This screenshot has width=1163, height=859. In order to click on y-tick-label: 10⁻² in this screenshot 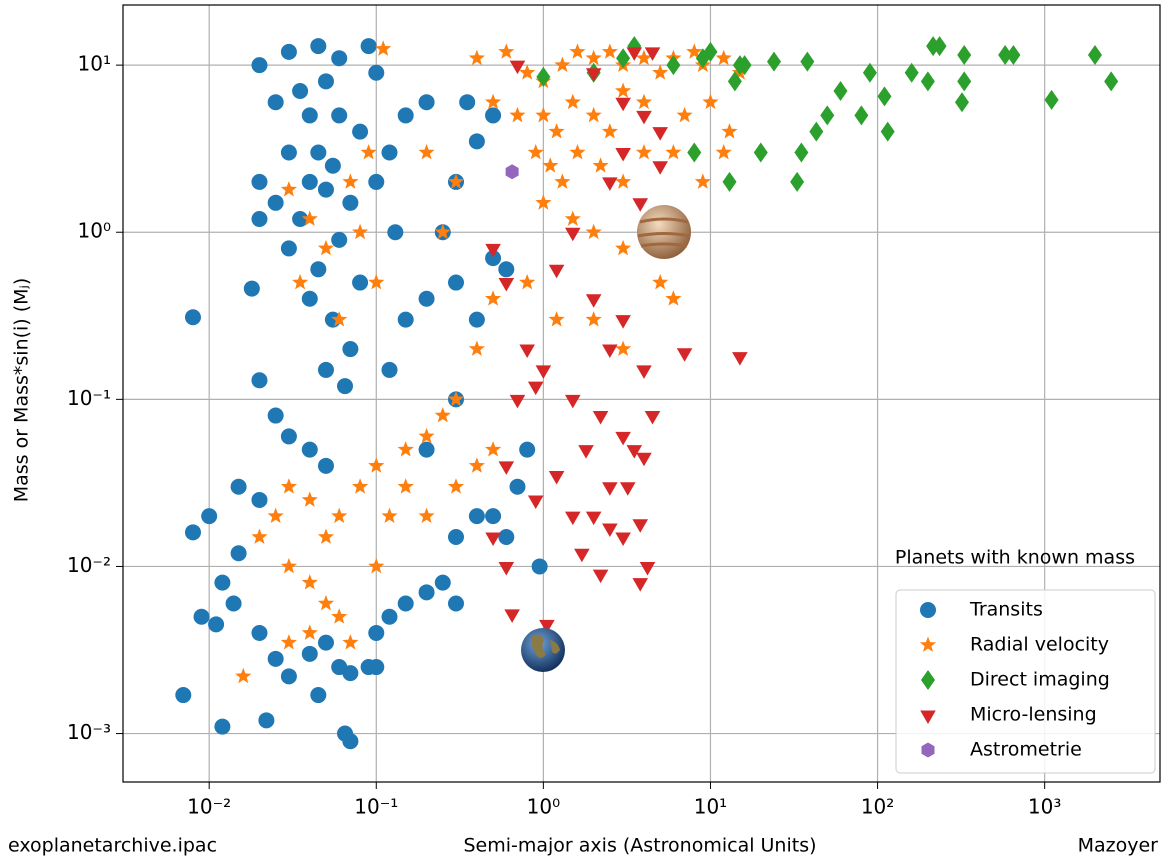, I will do `click(89, 565)`.